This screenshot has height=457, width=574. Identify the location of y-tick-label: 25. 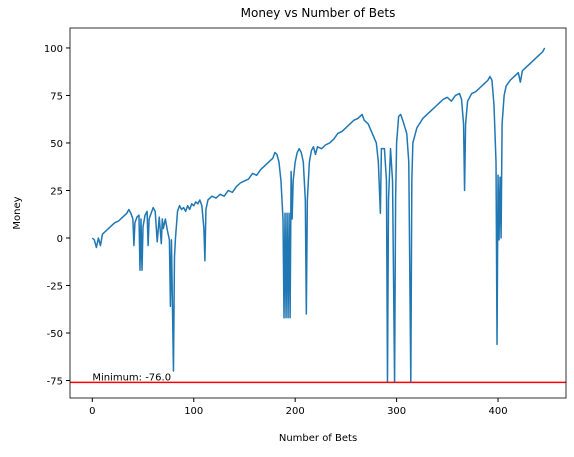
(56, 191).